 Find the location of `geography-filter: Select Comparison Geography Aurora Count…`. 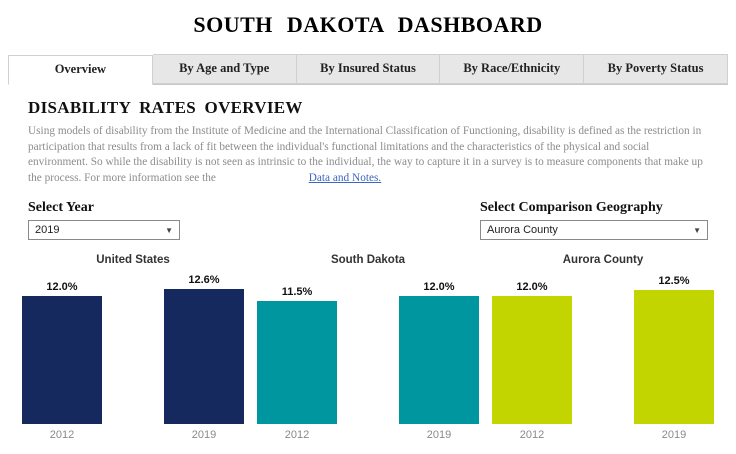

geography-filter: Select Comparison Geography Aurora Count… is located at coordinates (594, 220).